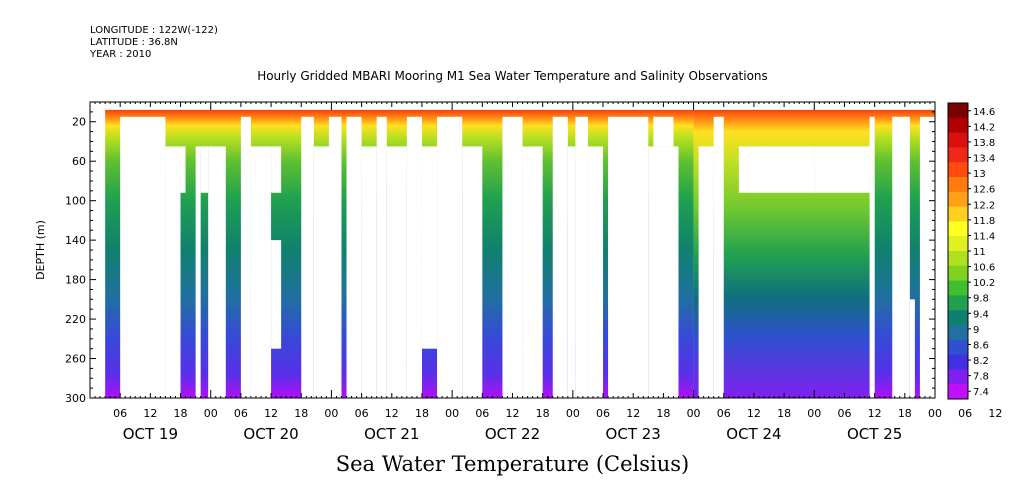 This screenshot has width=1009, height=504. What do you see at coordinates (75, 359) in the screenshot?
I see `y-tick-label: 260` at bounding box center [75, 359].